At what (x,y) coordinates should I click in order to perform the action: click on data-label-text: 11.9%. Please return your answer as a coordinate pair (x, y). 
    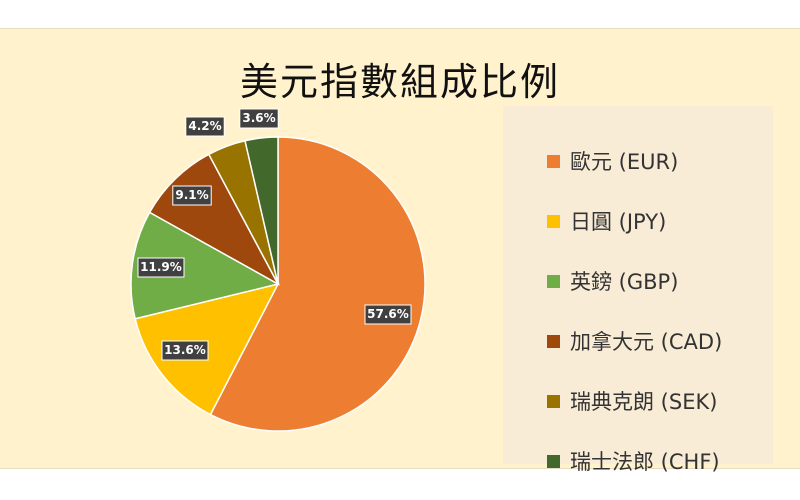
    Looking at the image, I should click on (161, 267).